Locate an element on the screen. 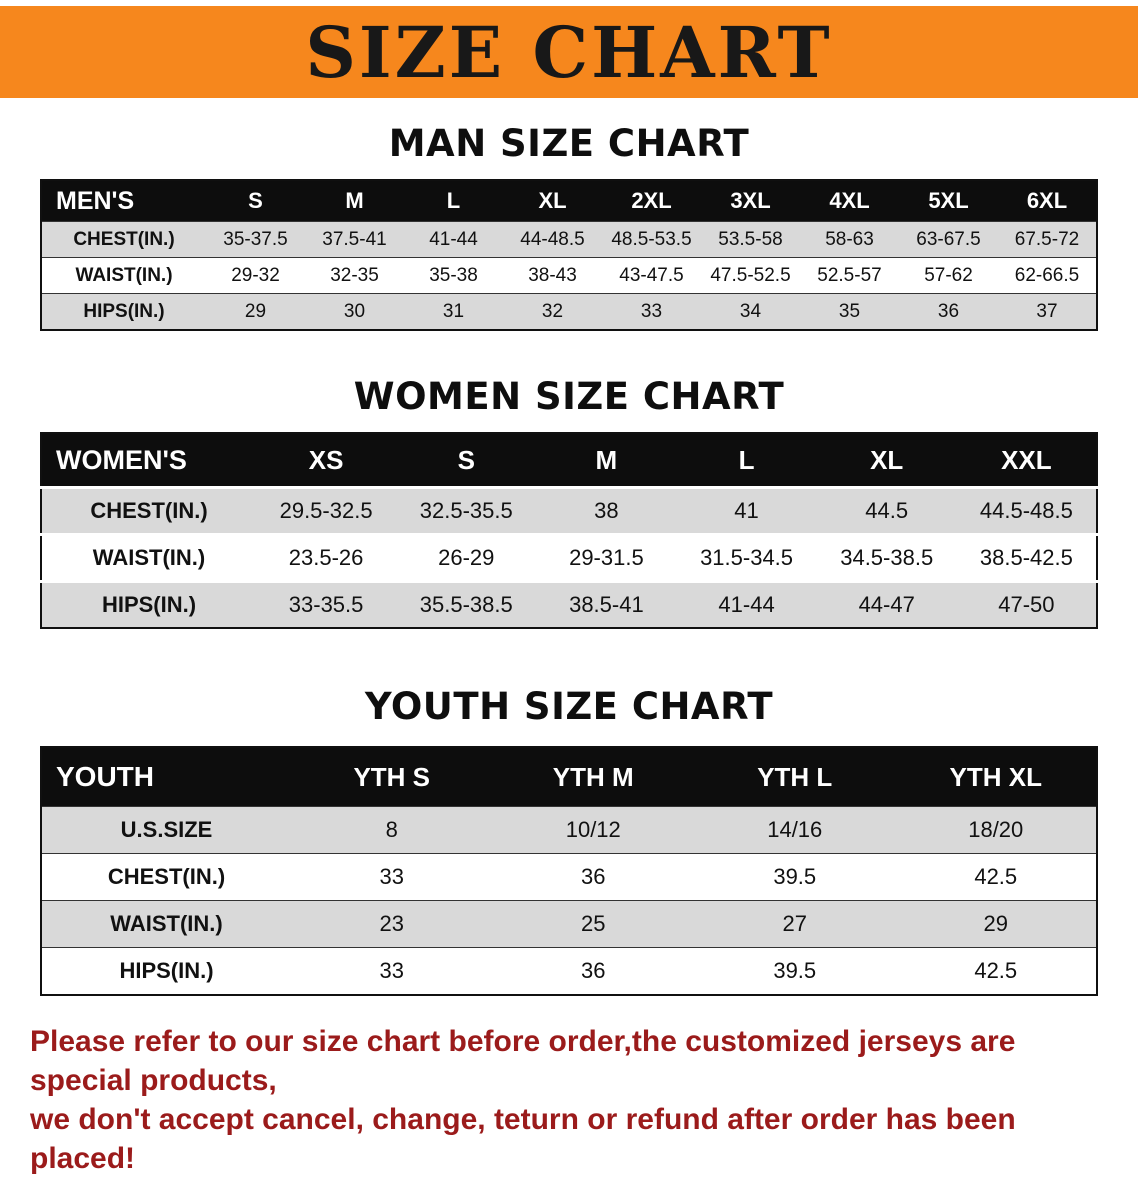 Image resolution: width=1138 pixels, height=1178 pixels. table-cell: 35-37.5 is located at coordinates (255, 239).